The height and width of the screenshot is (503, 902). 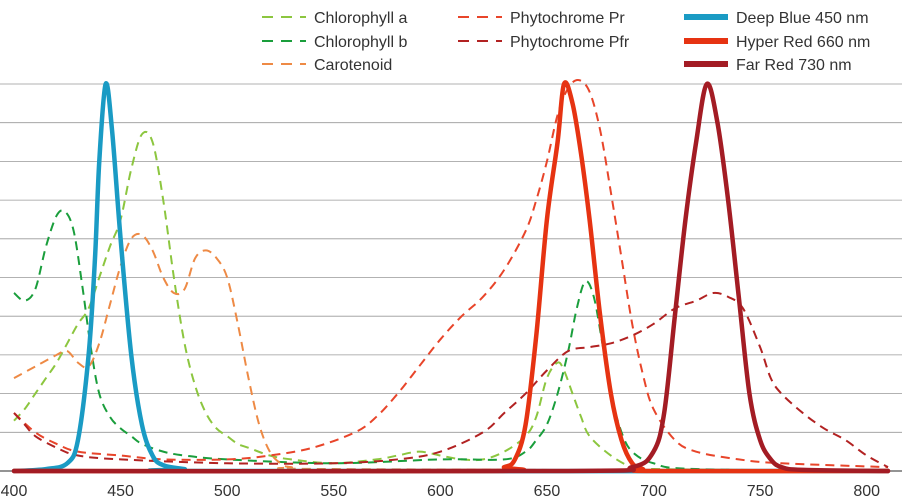 I want to click on legend-label-phytochrome-pr: Phytochrome Pr, so click(x=567, y=18).